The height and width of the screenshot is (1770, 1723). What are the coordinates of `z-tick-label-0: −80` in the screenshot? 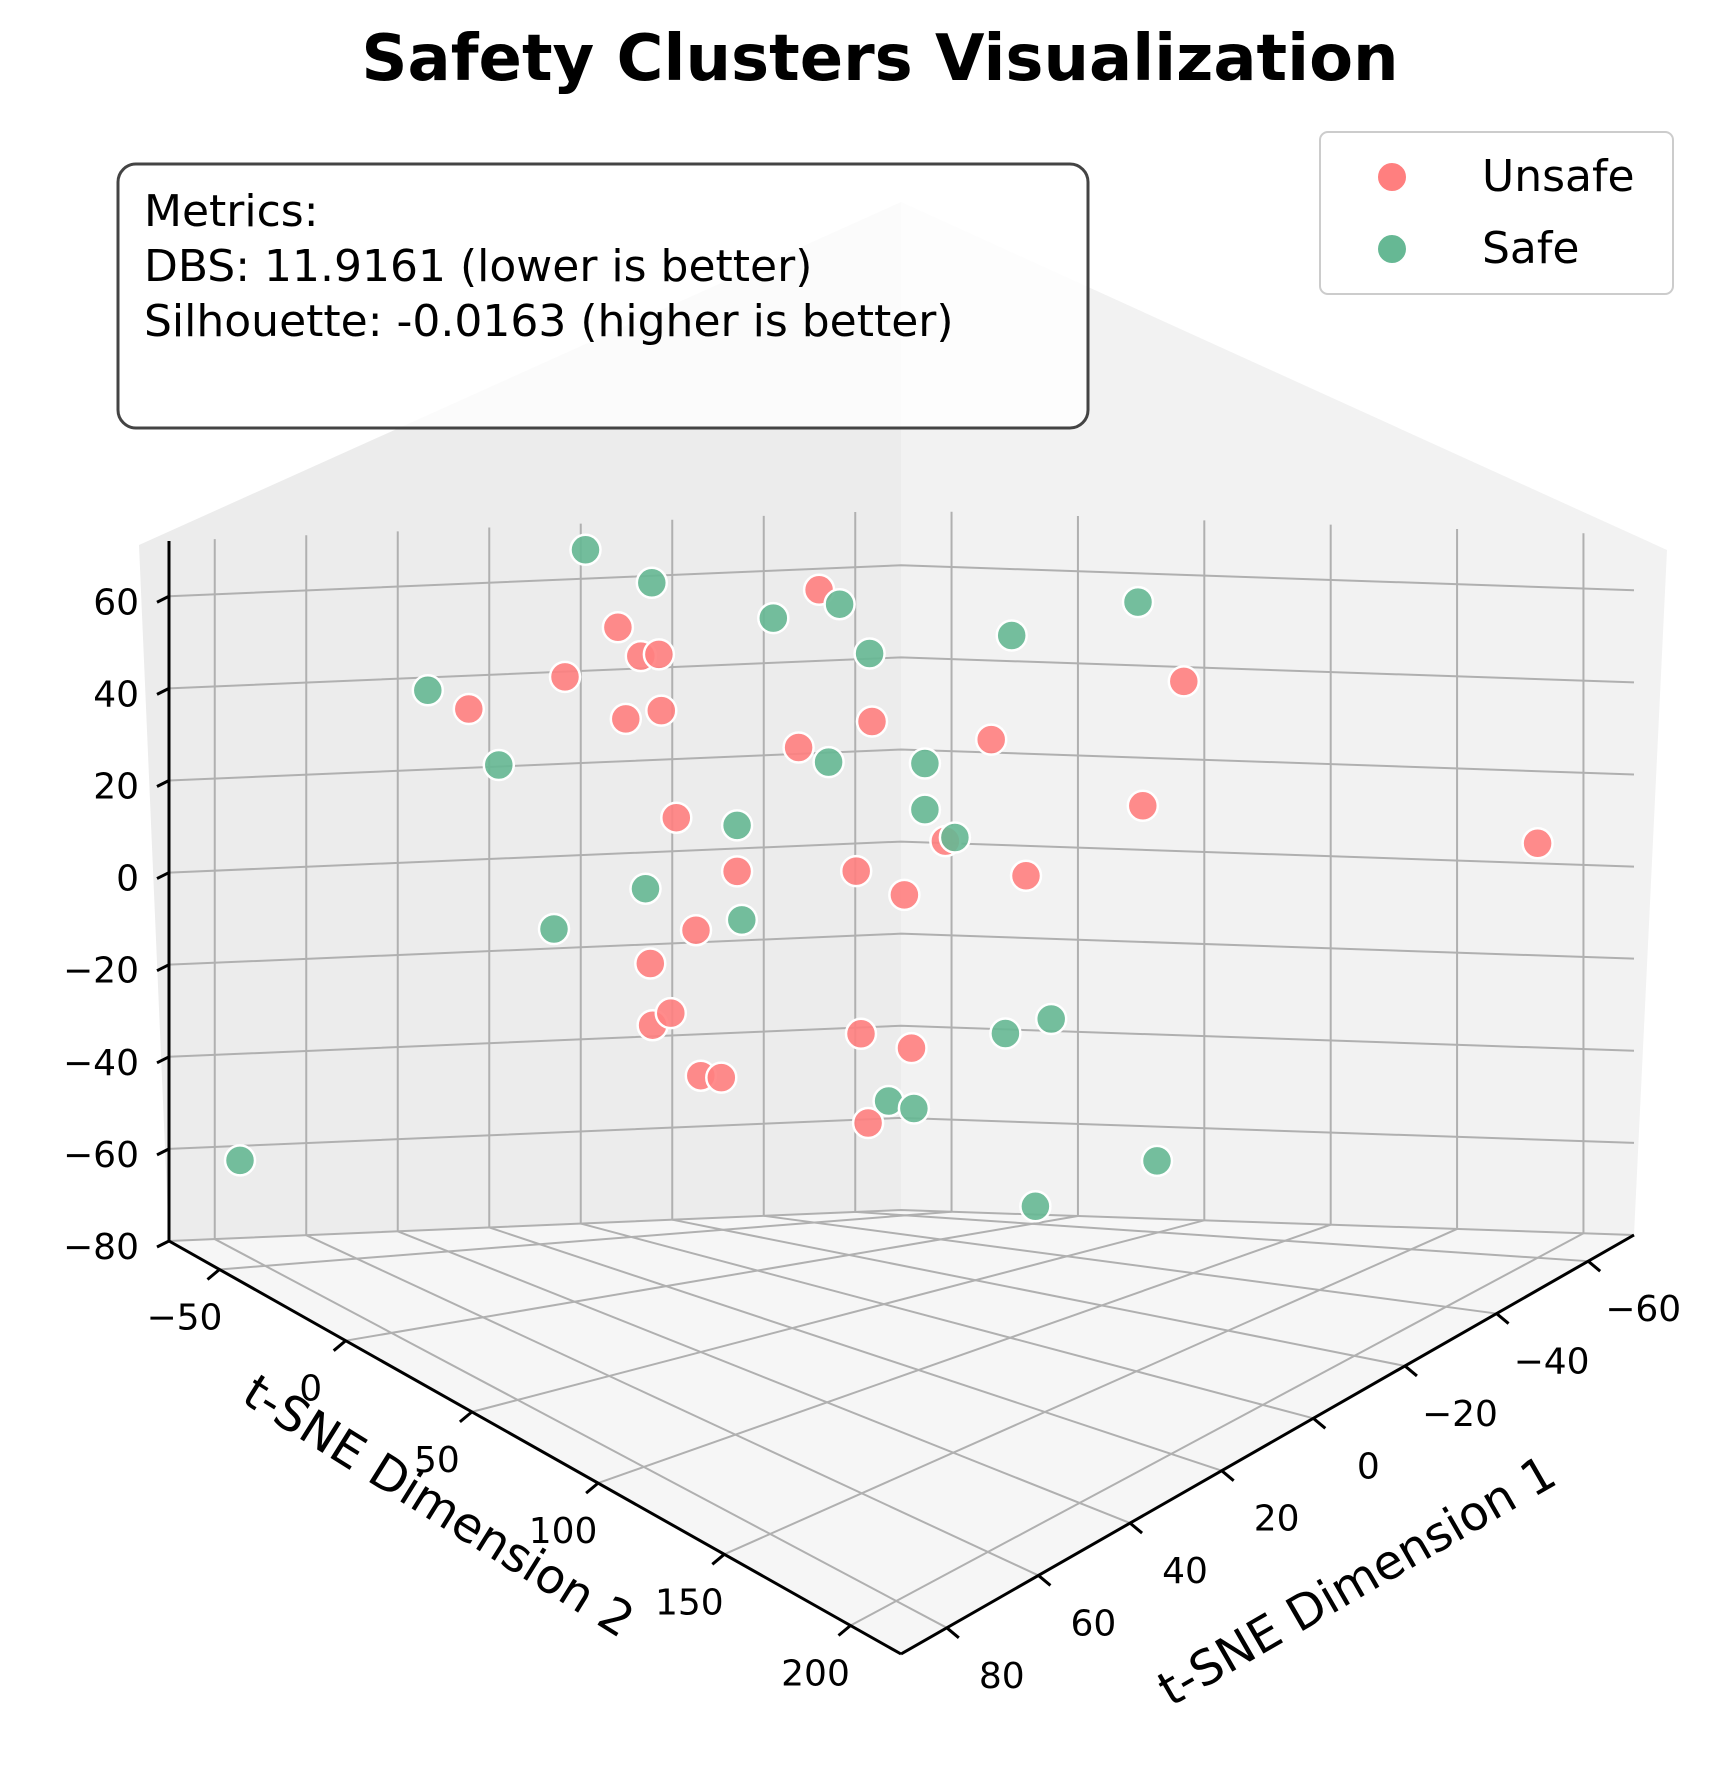 It's located at (101, 1247).